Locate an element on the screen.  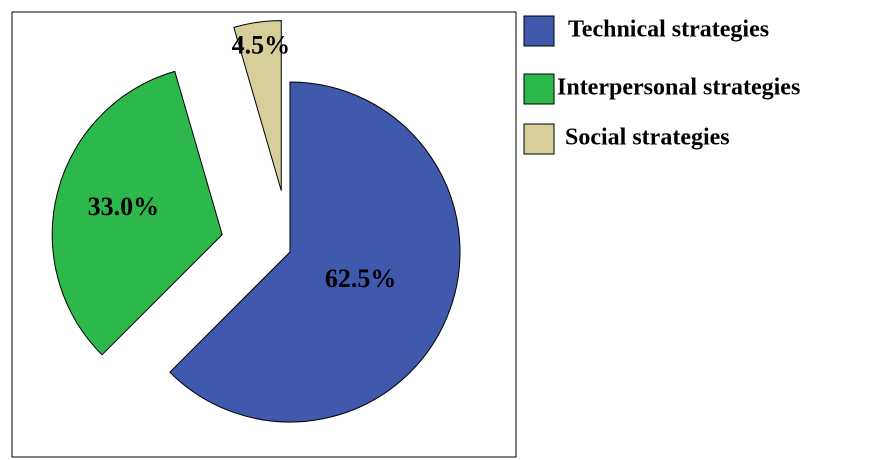
legend-label: Social strategies is located at coordinates (647, 138).